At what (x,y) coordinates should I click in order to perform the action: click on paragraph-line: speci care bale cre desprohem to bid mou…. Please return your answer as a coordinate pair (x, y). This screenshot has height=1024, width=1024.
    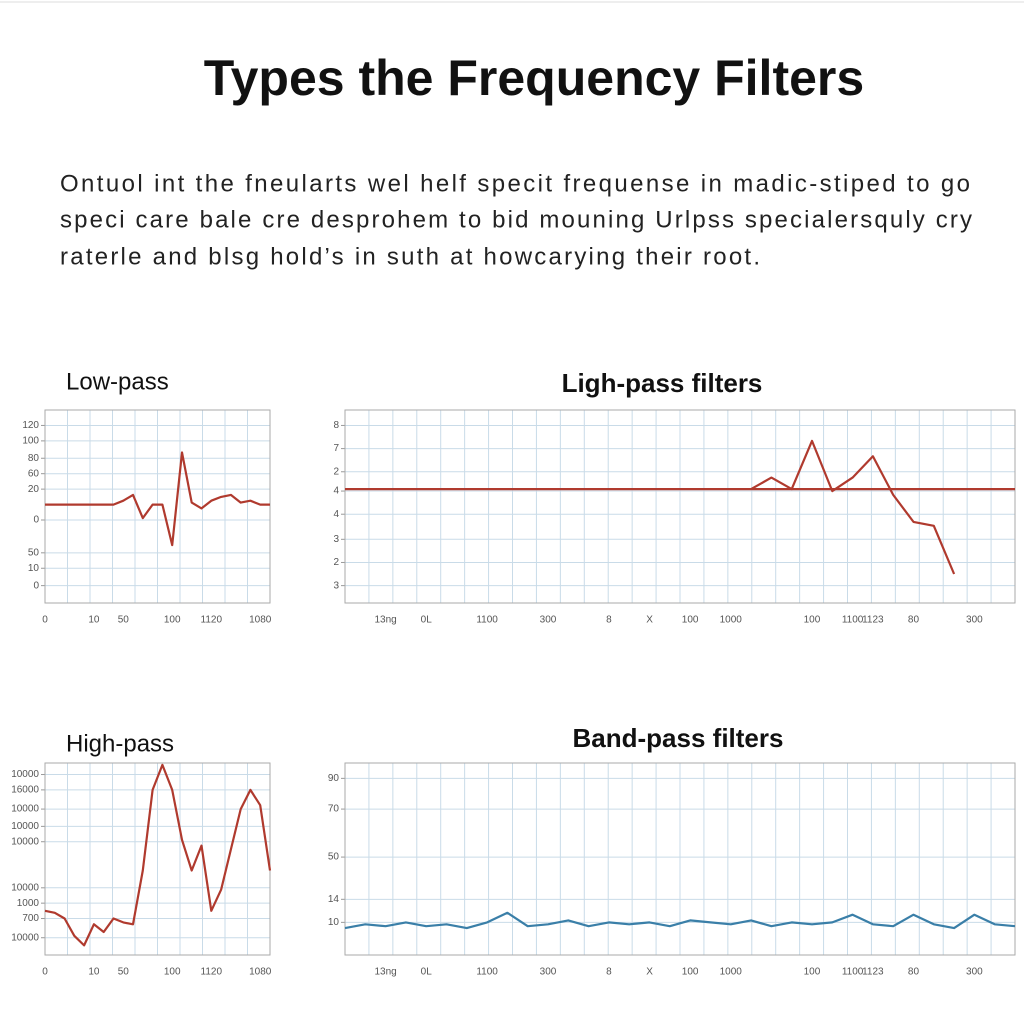
    Looking at the image, I should click on (516, 219).